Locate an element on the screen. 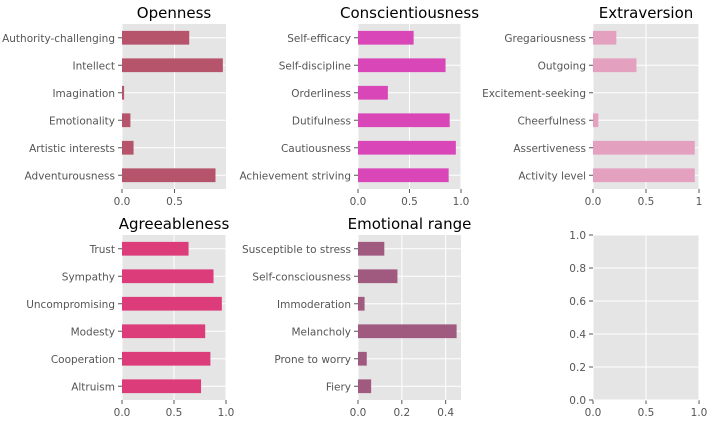 This screenshot has width=712, height=424. y-tick-label: Artistic interests is located at coordinates (72, 149).